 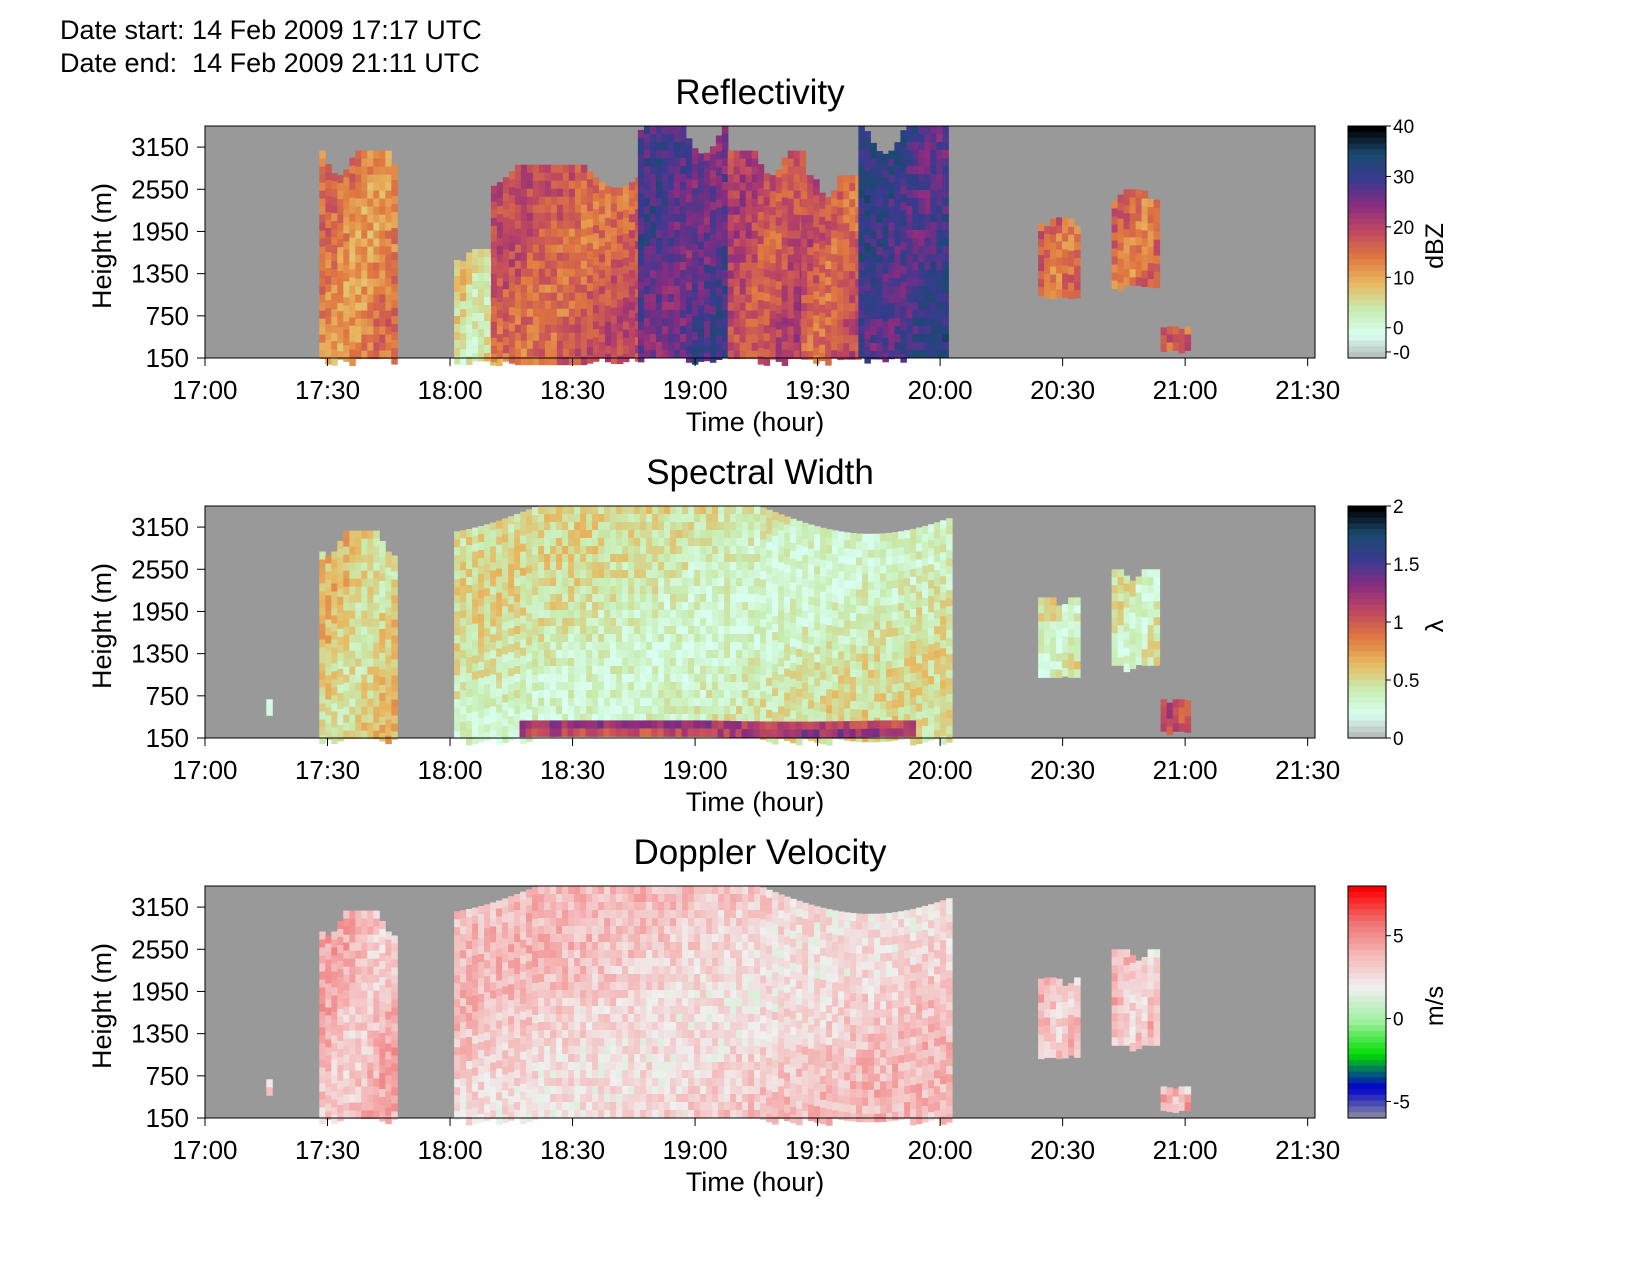 I want to click on colorbar-tick-label: 10, so click(x=1403, y=278).